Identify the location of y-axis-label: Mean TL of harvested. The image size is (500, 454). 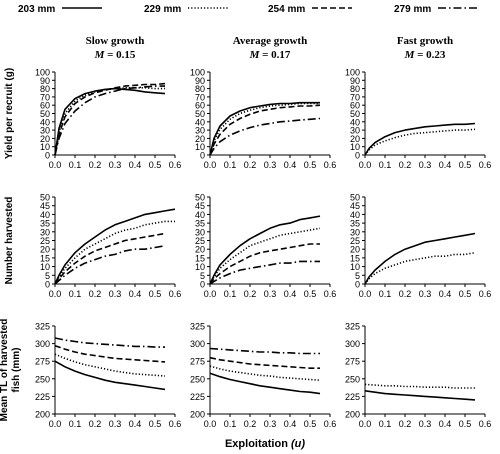
(5, 370).